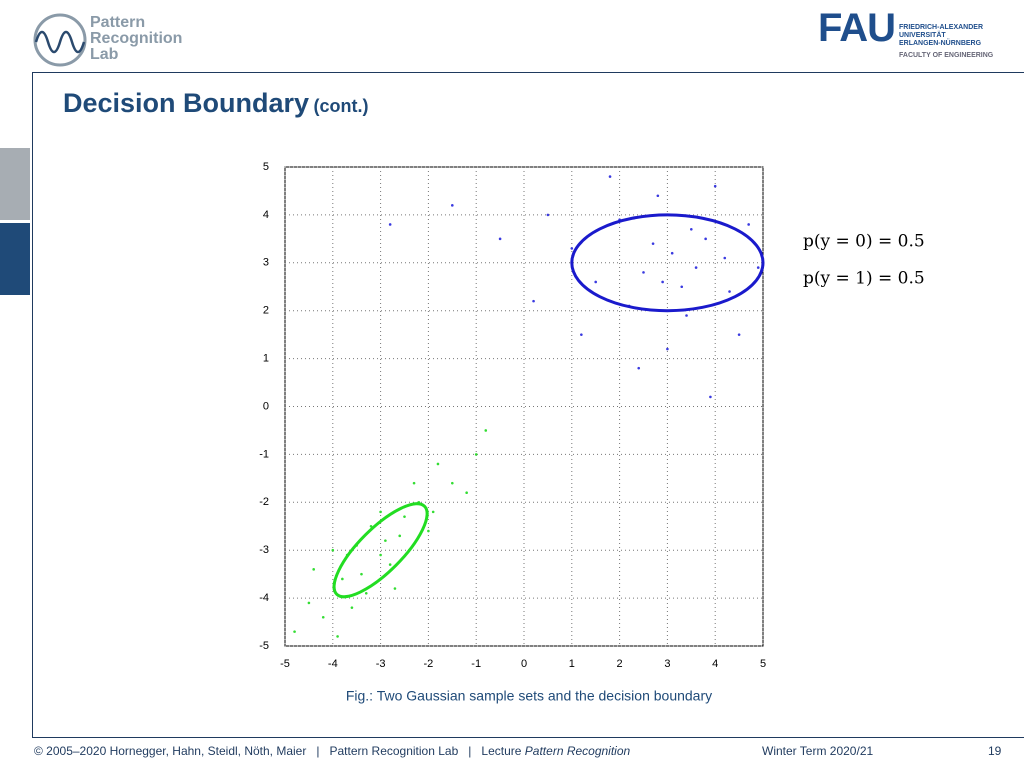  What do you see at coordinates (940, 43) in the screenshot?
I see `university-line: ERLANGEN-NÜRNBERG` at bounding box center [940, 43].